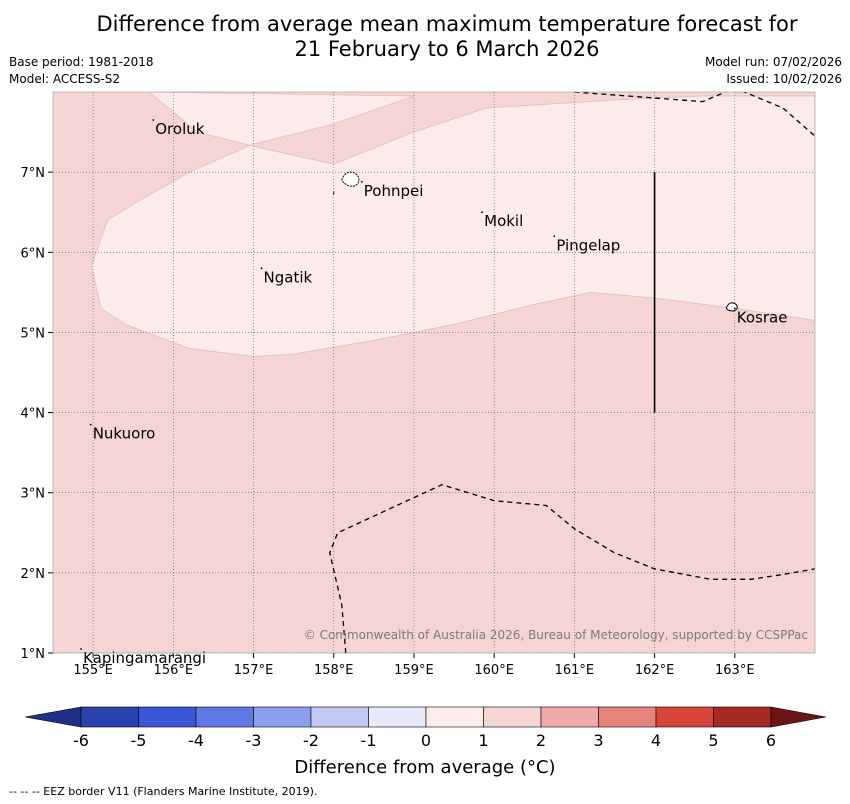 This screenshot has width=850, height=804. I want to click on colorbar-title: Difference from average (°C), so click(425, 767).